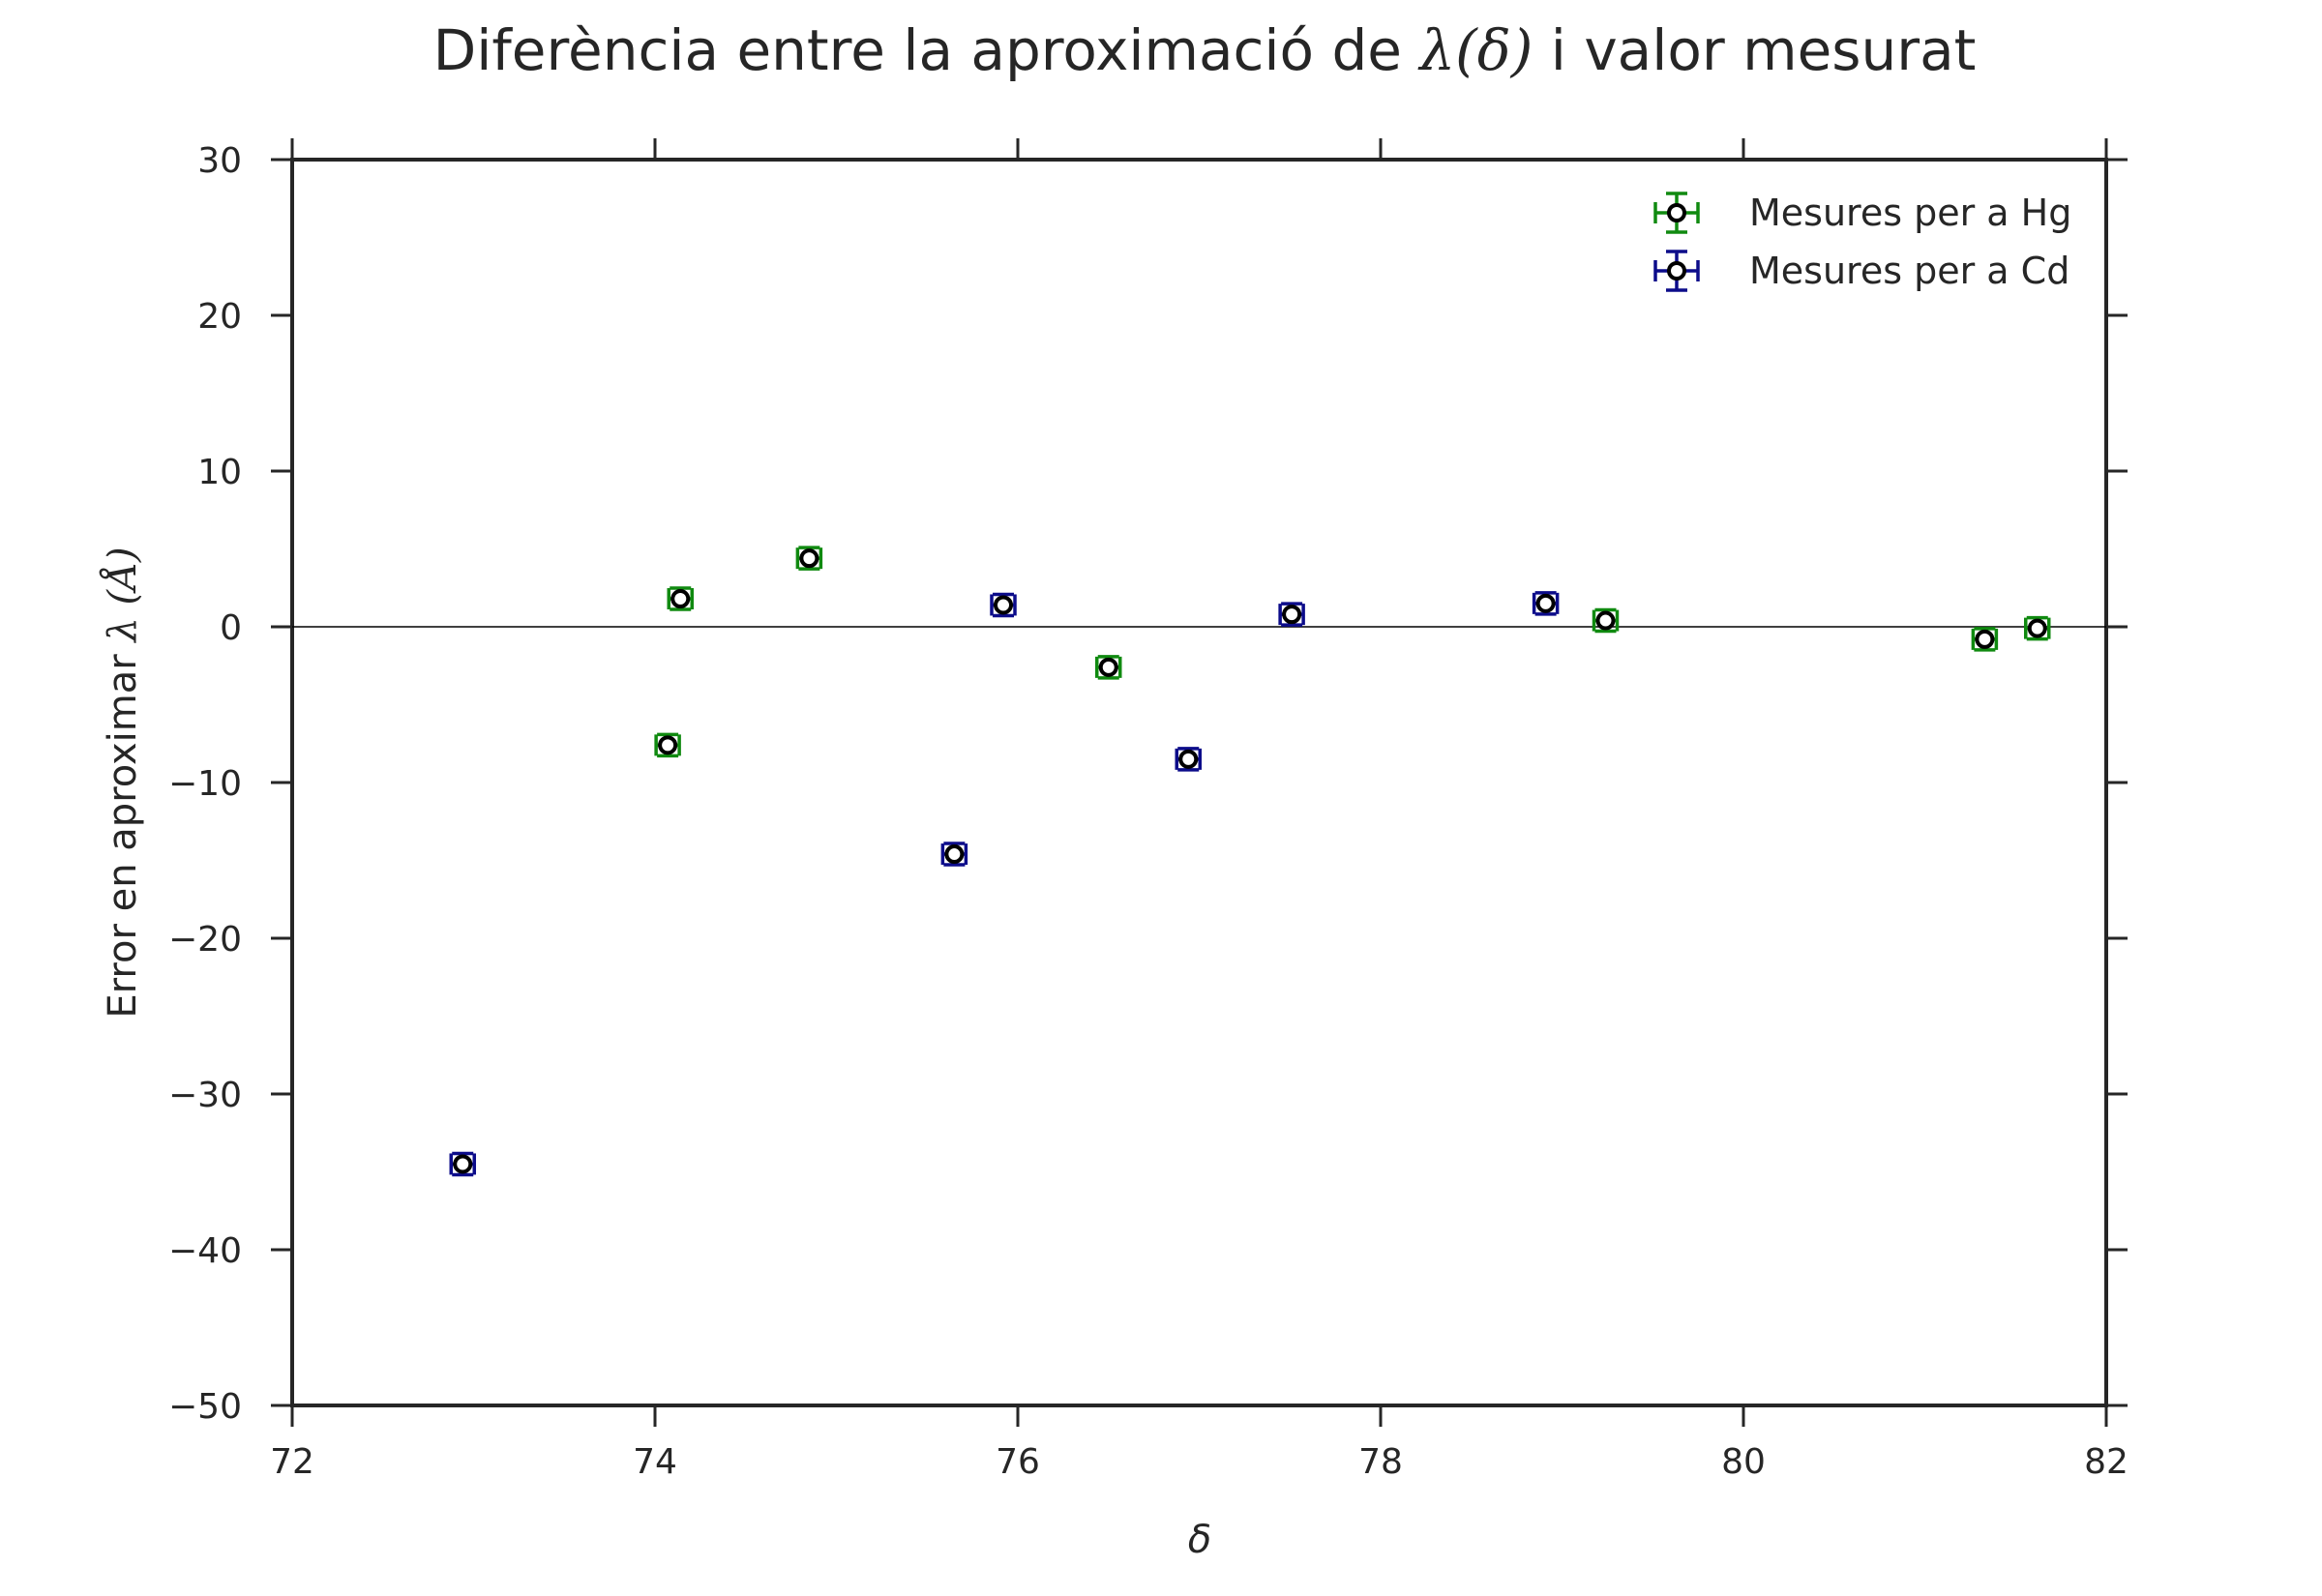 The image size is (2322, 1596). I want to click on chart-title-math: λ(δ), so click(1475, 50).